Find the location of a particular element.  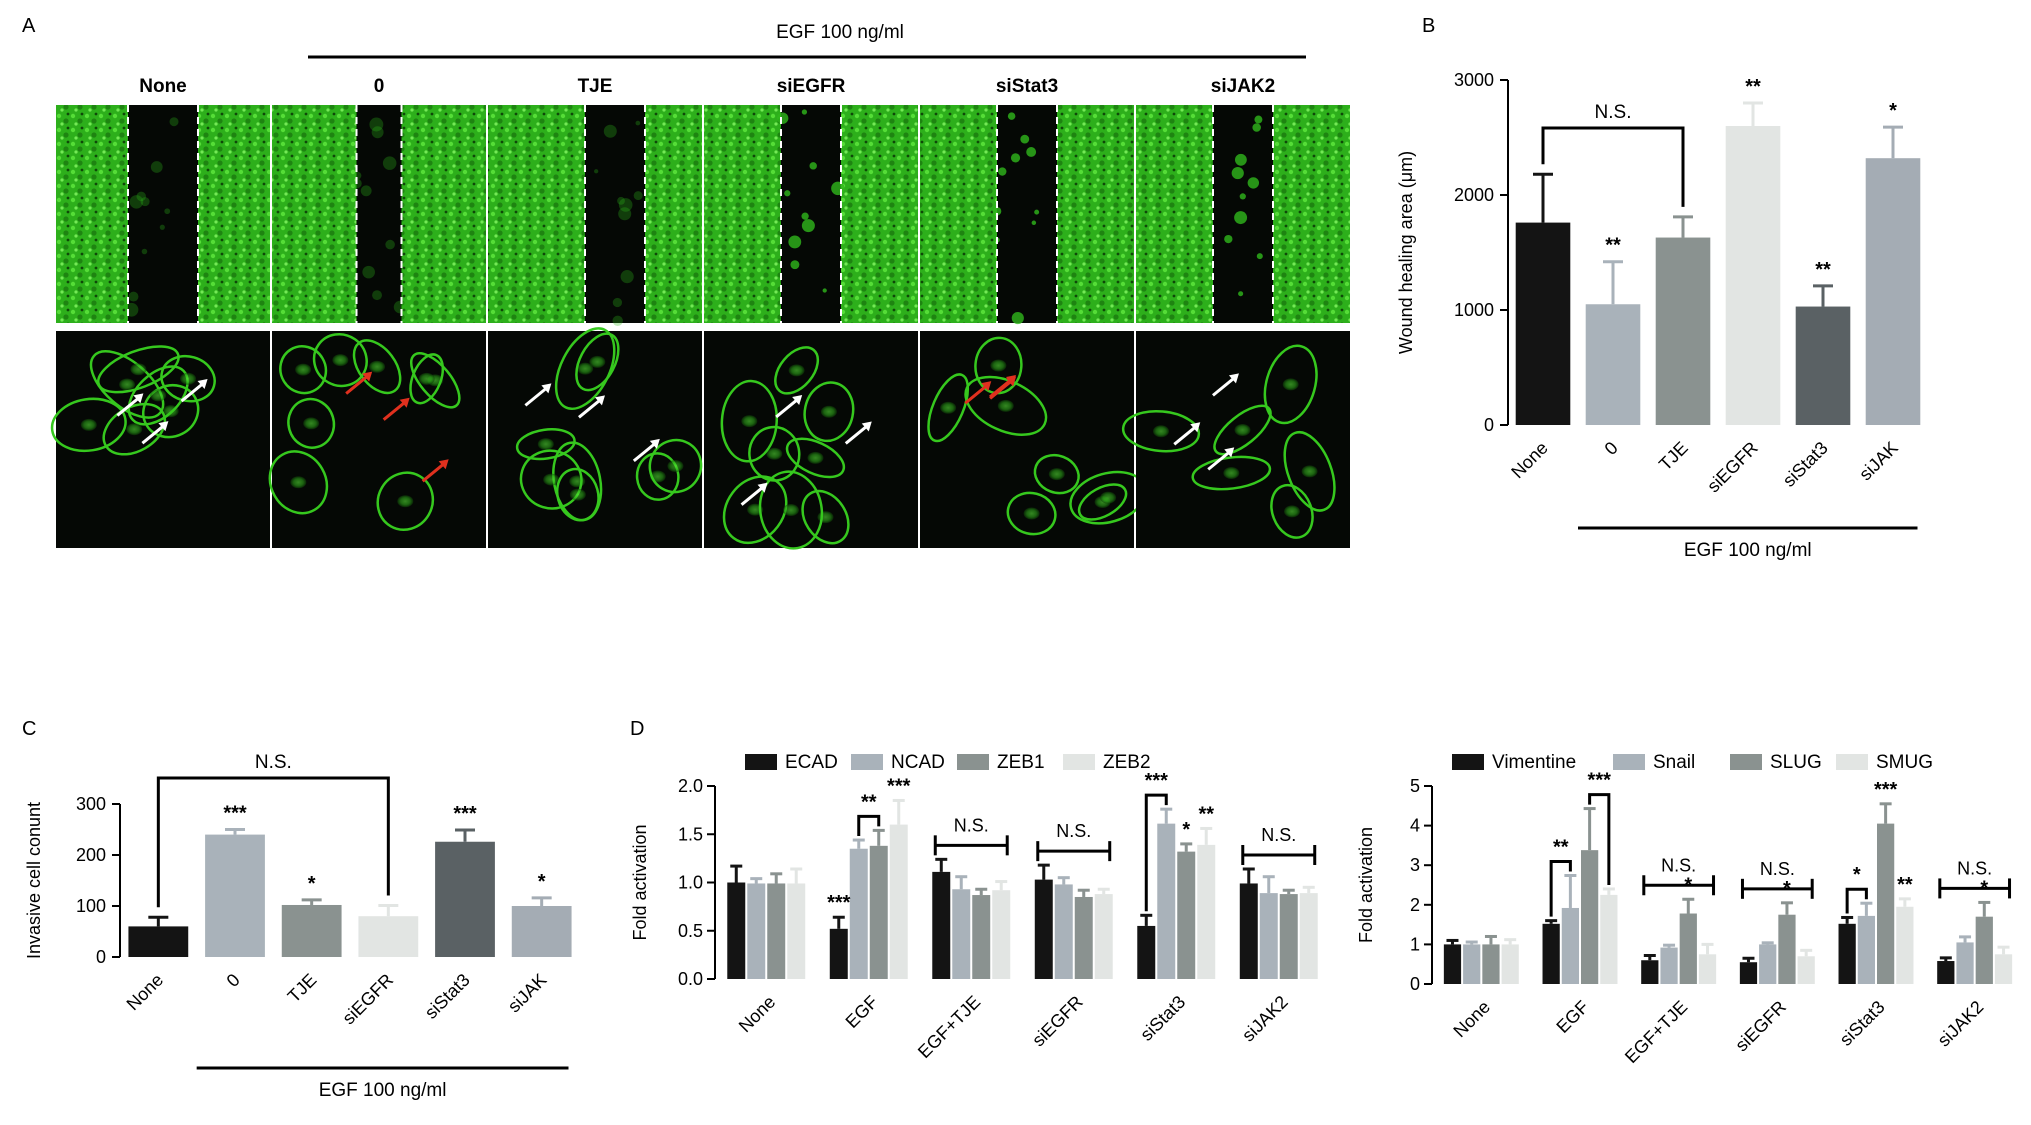

y-tick-label: 4 is located at coordinates (1415, 826).